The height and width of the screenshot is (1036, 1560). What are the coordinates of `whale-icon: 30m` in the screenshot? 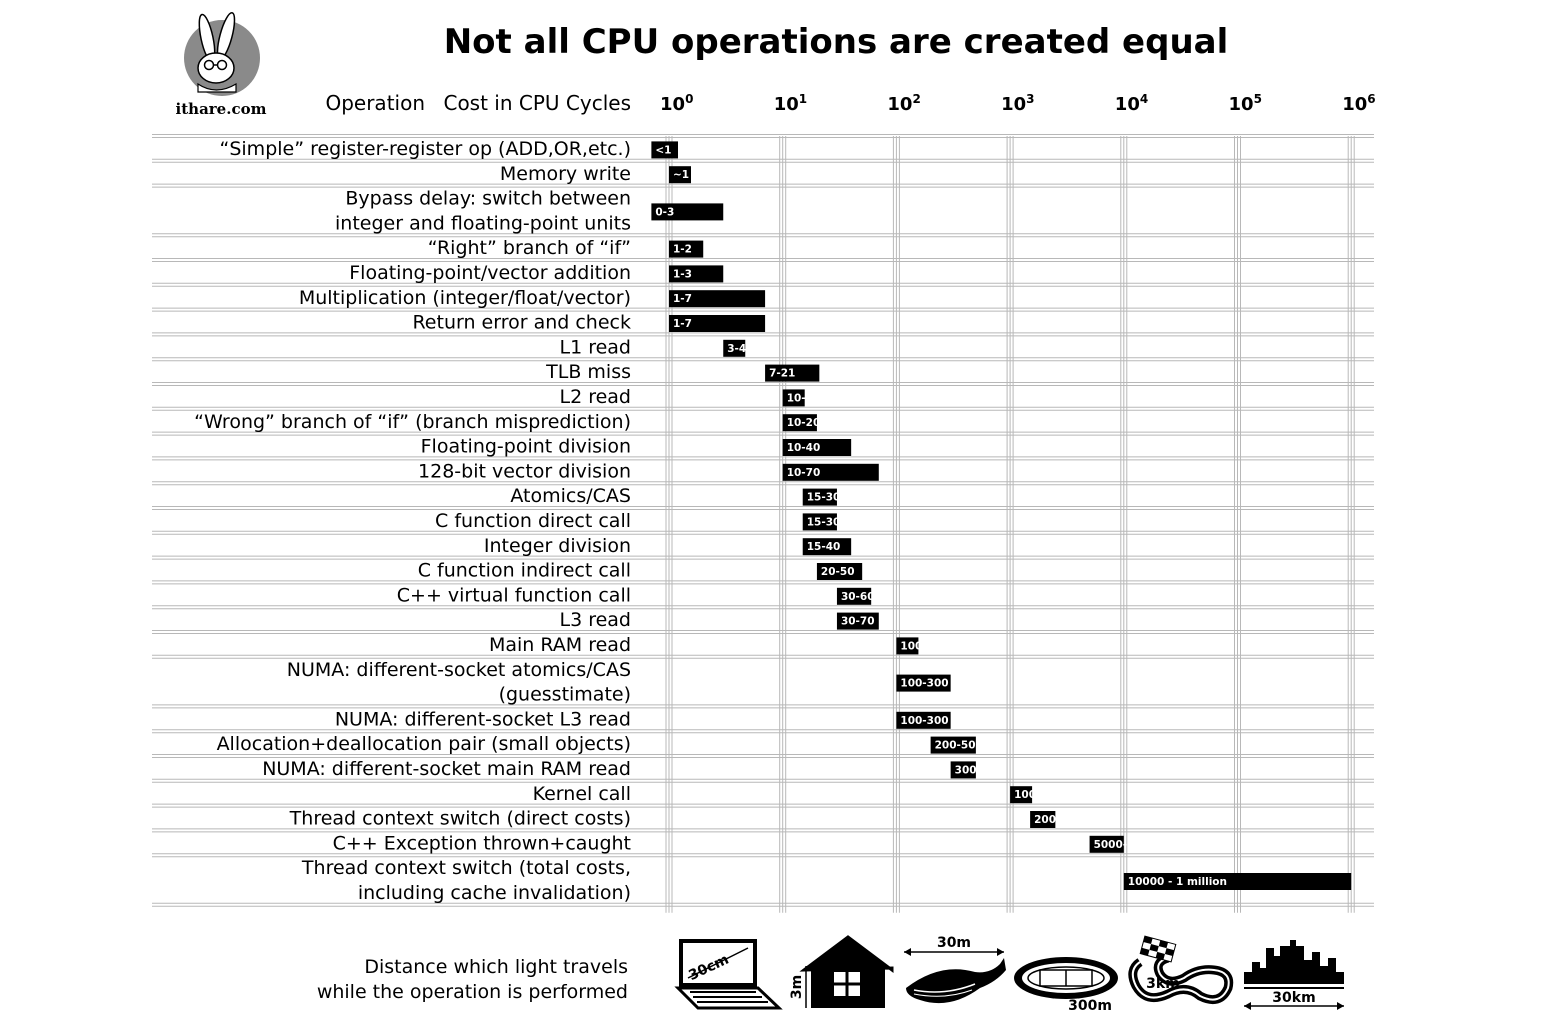 It's located at (955, 969).